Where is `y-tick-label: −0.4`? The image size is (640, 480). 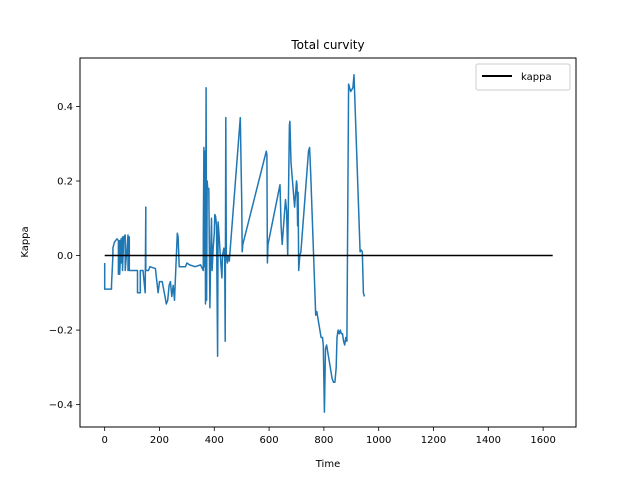
y-tick-label: −0.4 is located at coordinates (61, 405).